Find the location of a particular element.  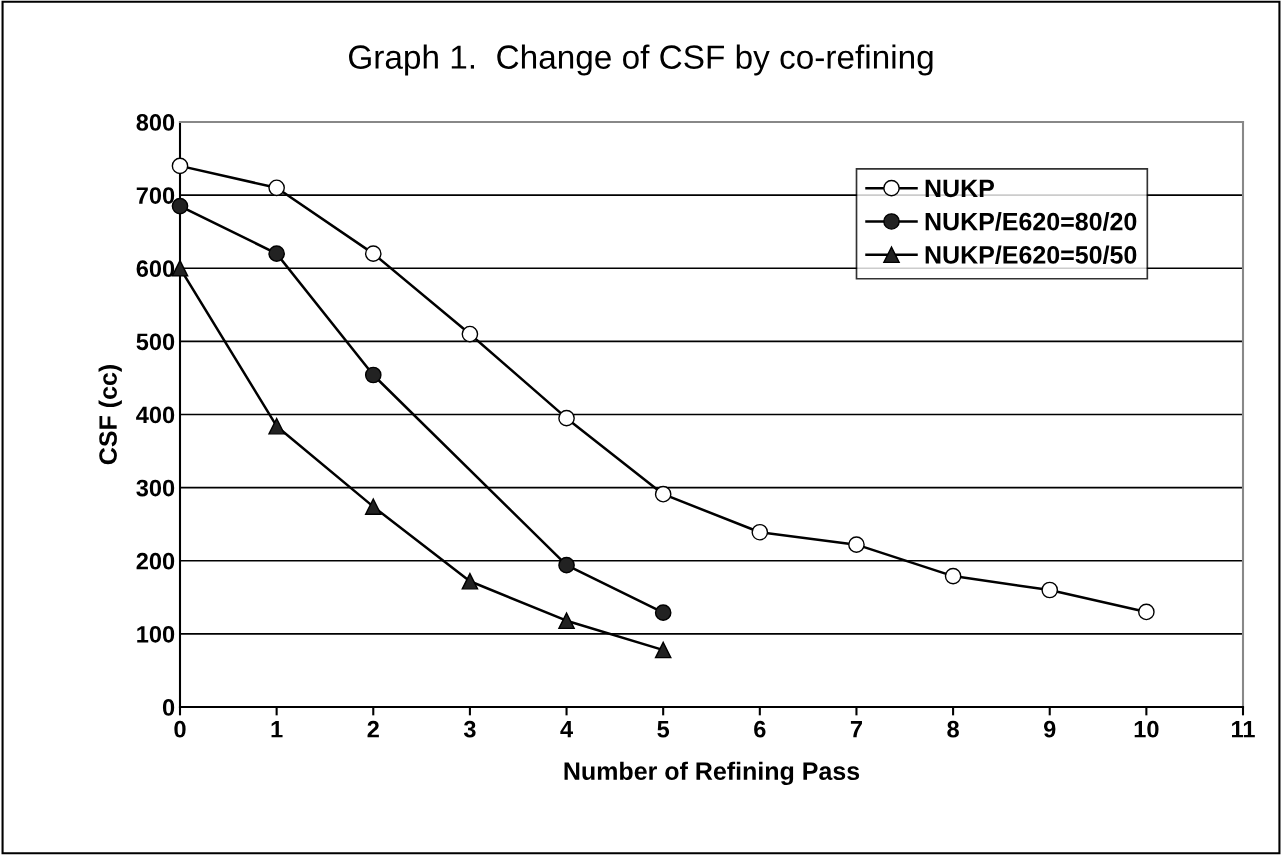

y-tick-label: 100 is located at coordinates (156, 634).